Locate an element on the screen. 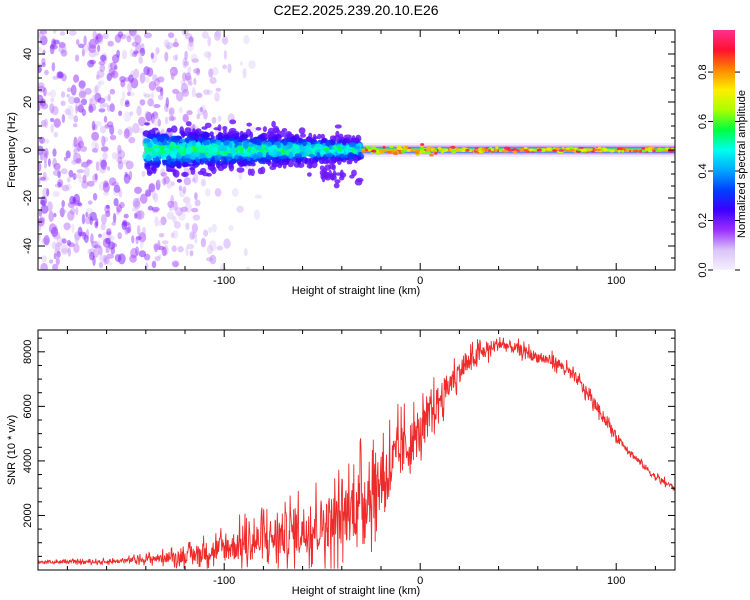 The image size is (750, 600). colorbar-label: Normalized spectral amplitude is located at coordinates (742, 164).